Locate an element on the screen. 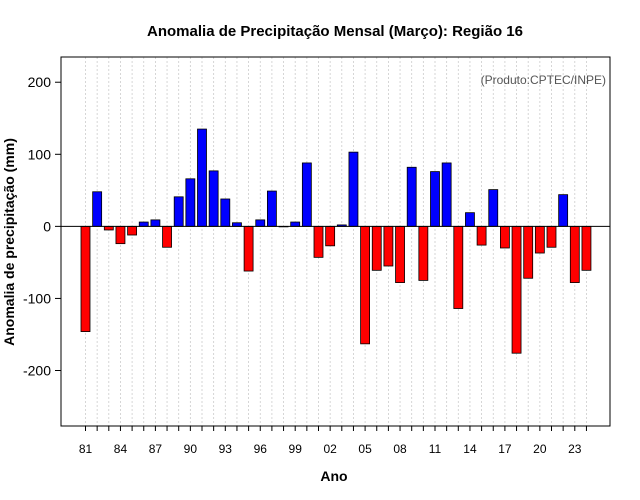  x-tick-label: 08 is located at coordinates (400, 449).